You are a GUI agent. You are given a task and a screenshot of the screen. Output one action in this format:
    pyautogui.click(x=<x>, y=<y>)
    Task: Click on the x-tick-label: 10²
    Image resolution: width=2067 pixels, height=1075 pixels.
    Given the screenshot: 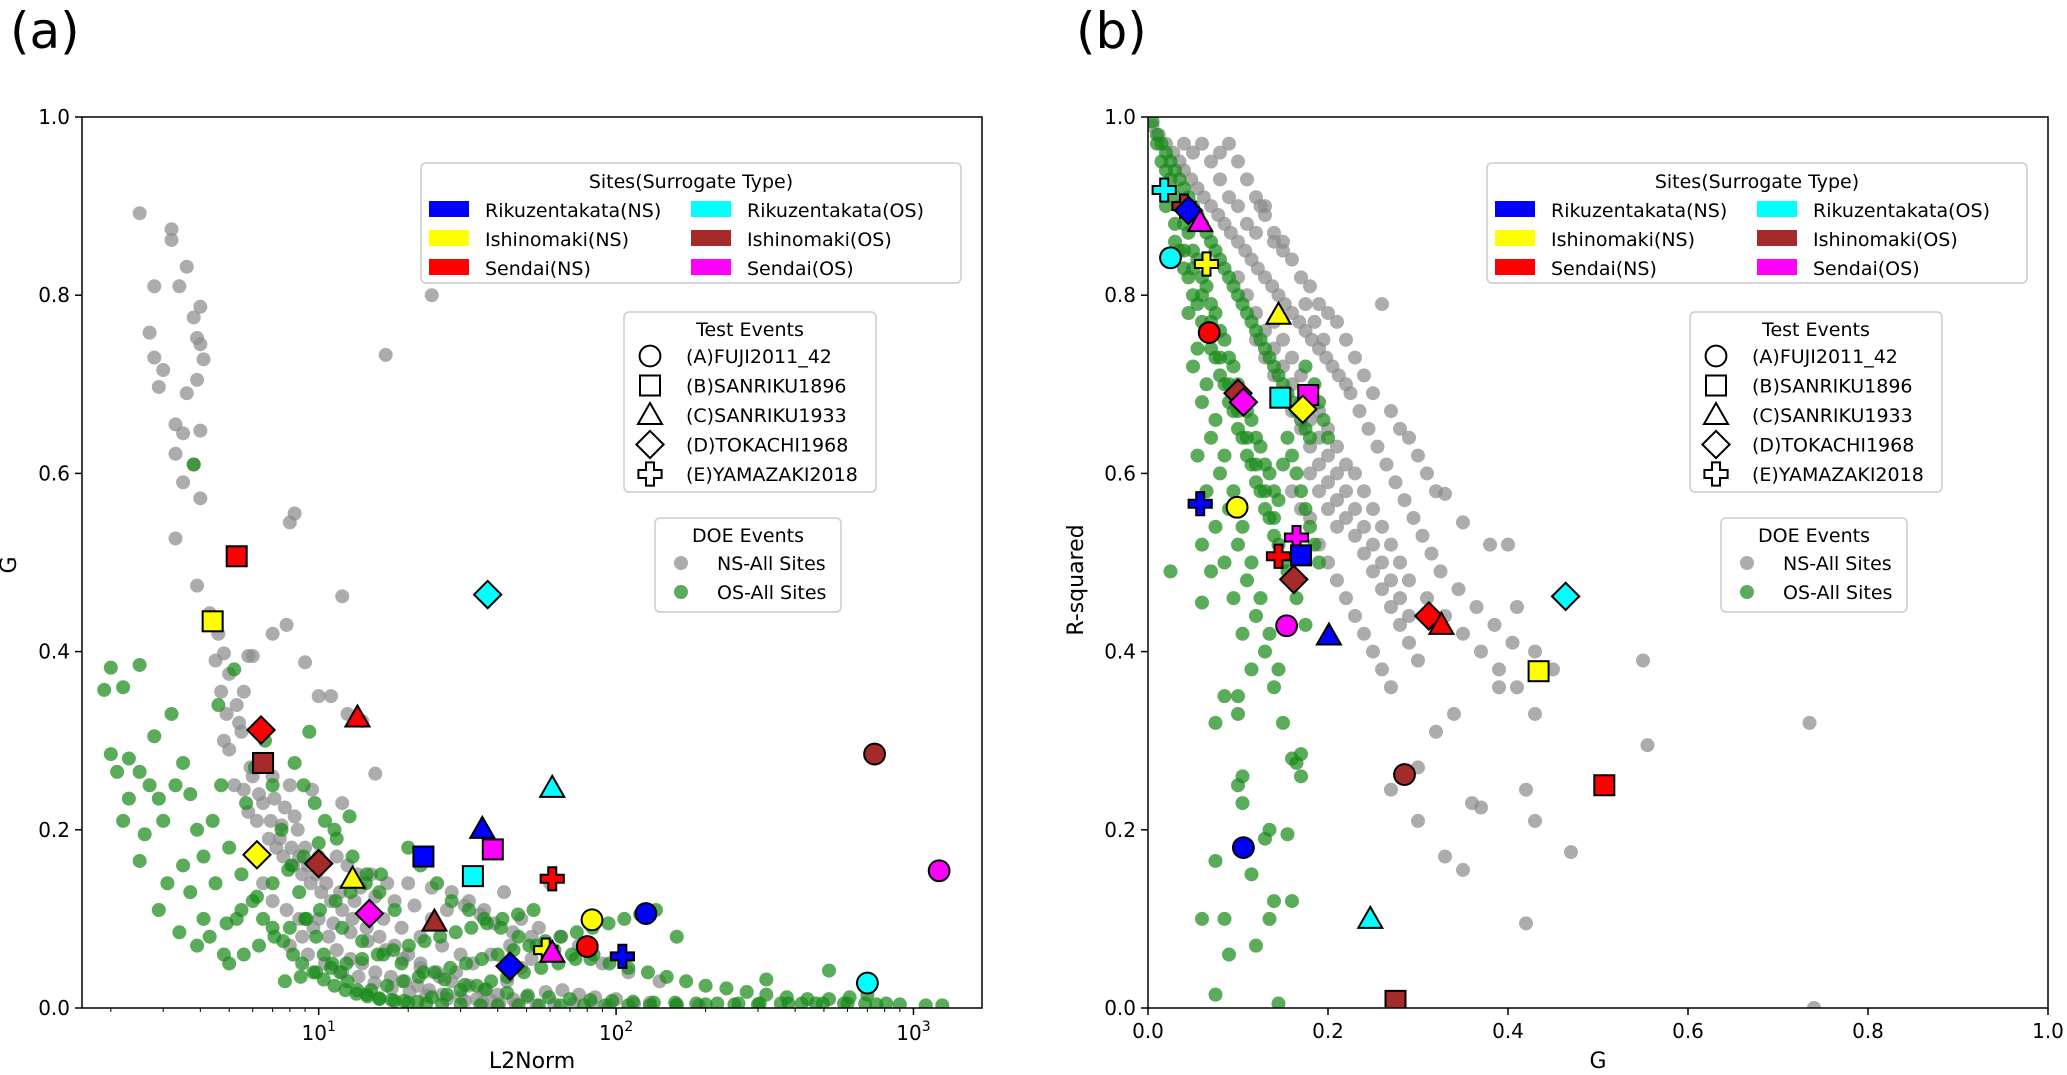 What is the action you would take?
    pyautogui.click(x=616, y=1032)
    